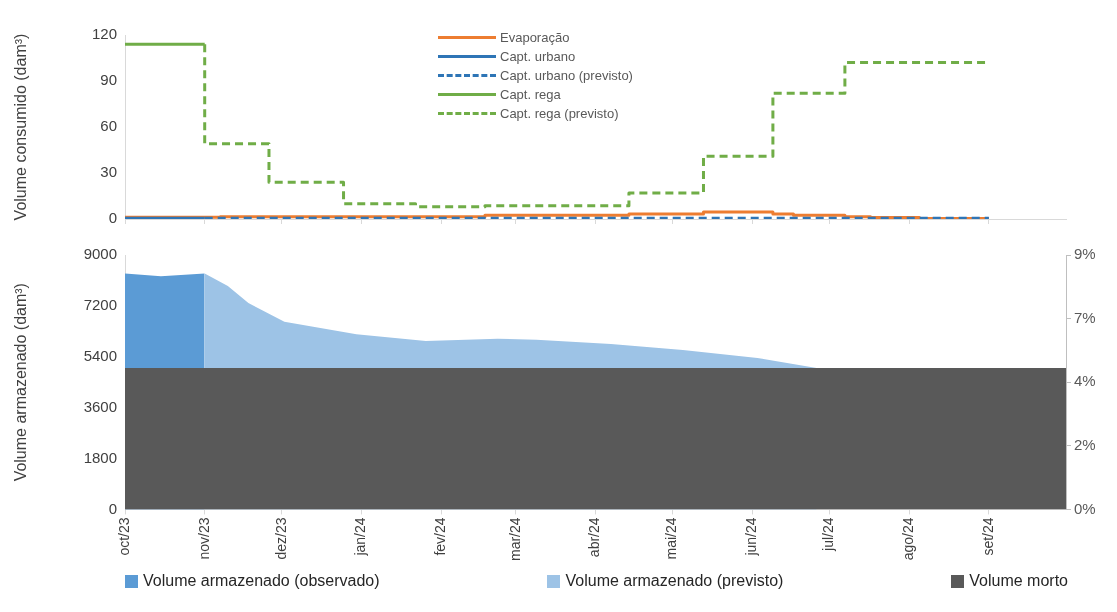 This screenshot has width=1117, height=612. Describe the element at coordinates (1085, 444) in the screenshot. I see `y2-tick-label: 2%` at that location.